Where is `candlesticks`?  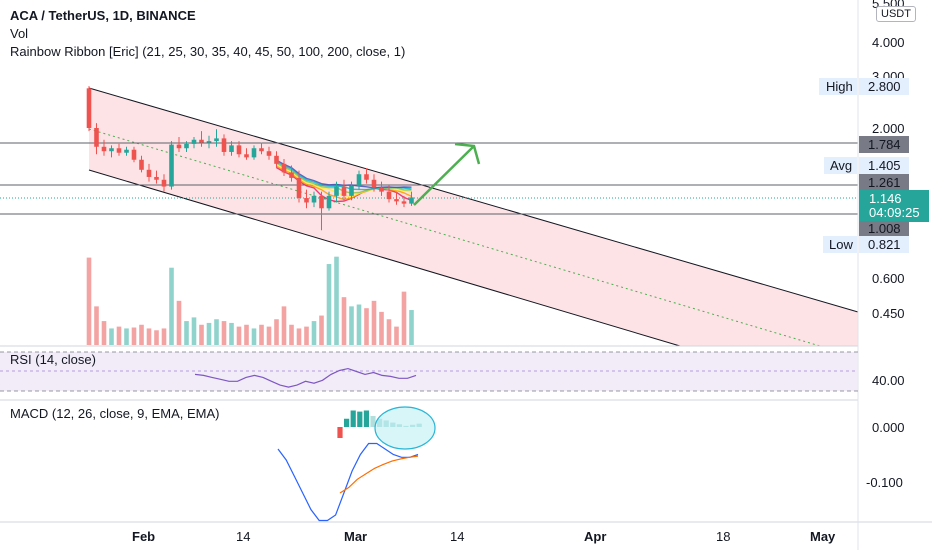 candlesticks is located at coordinates (250, 158).